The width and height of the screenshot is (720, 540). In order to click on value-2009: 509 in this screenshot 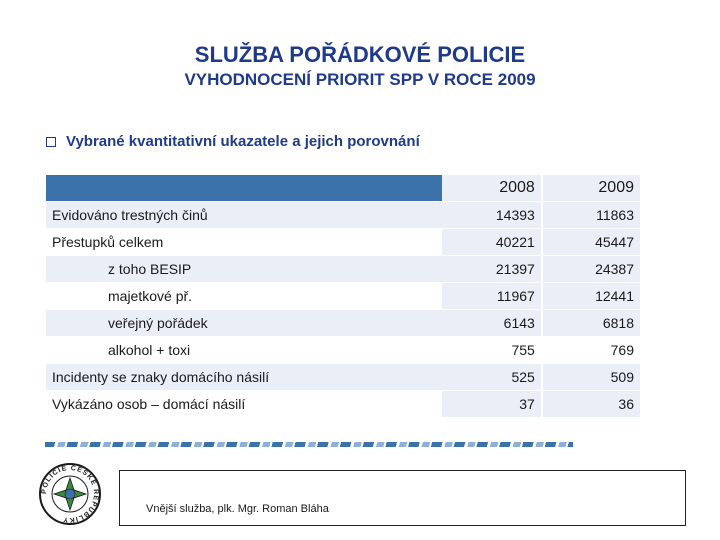, I will do `click(590, 377)`.